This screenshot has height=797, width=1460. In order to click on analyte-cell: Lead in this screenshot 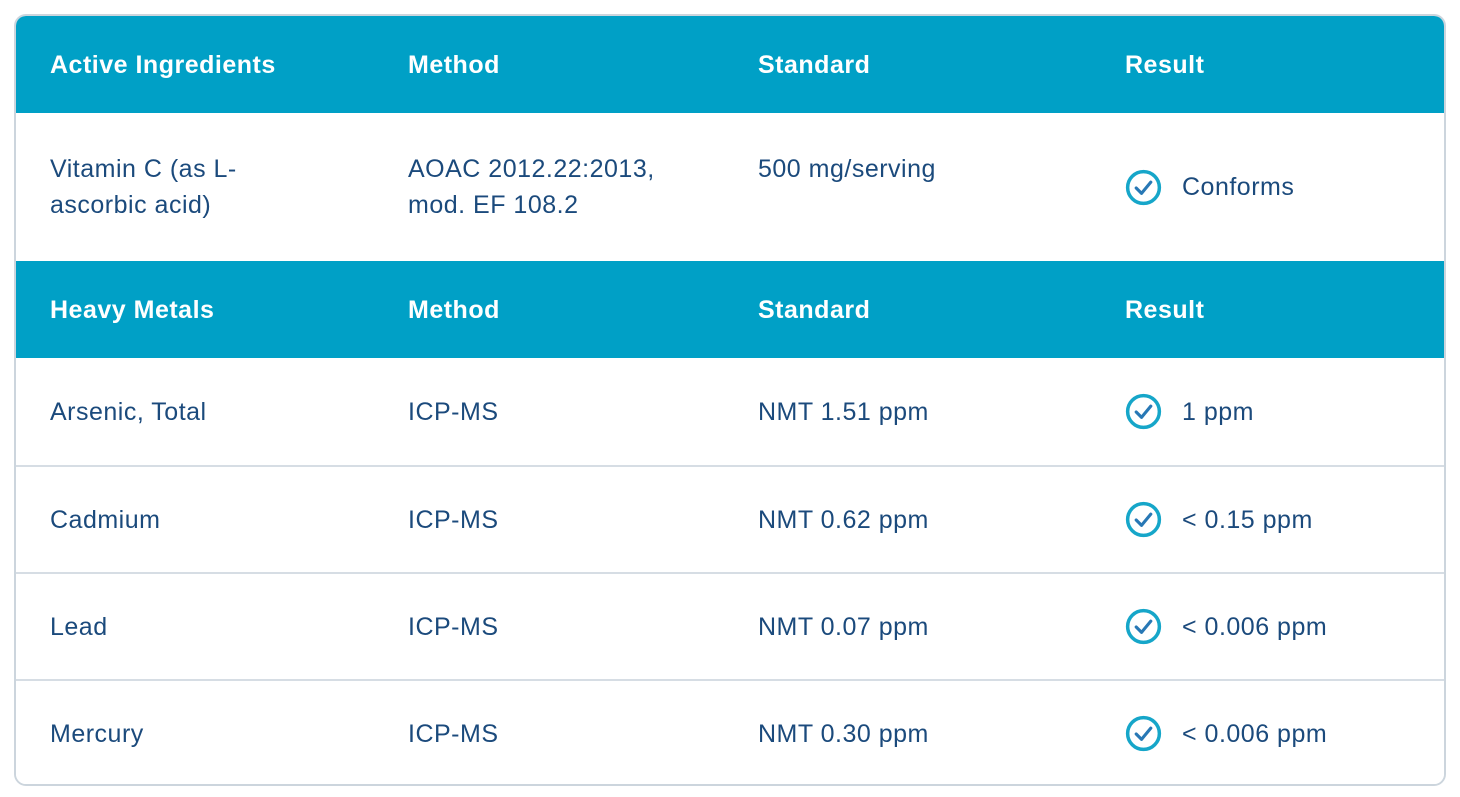, I will do `click(79, 626)`.